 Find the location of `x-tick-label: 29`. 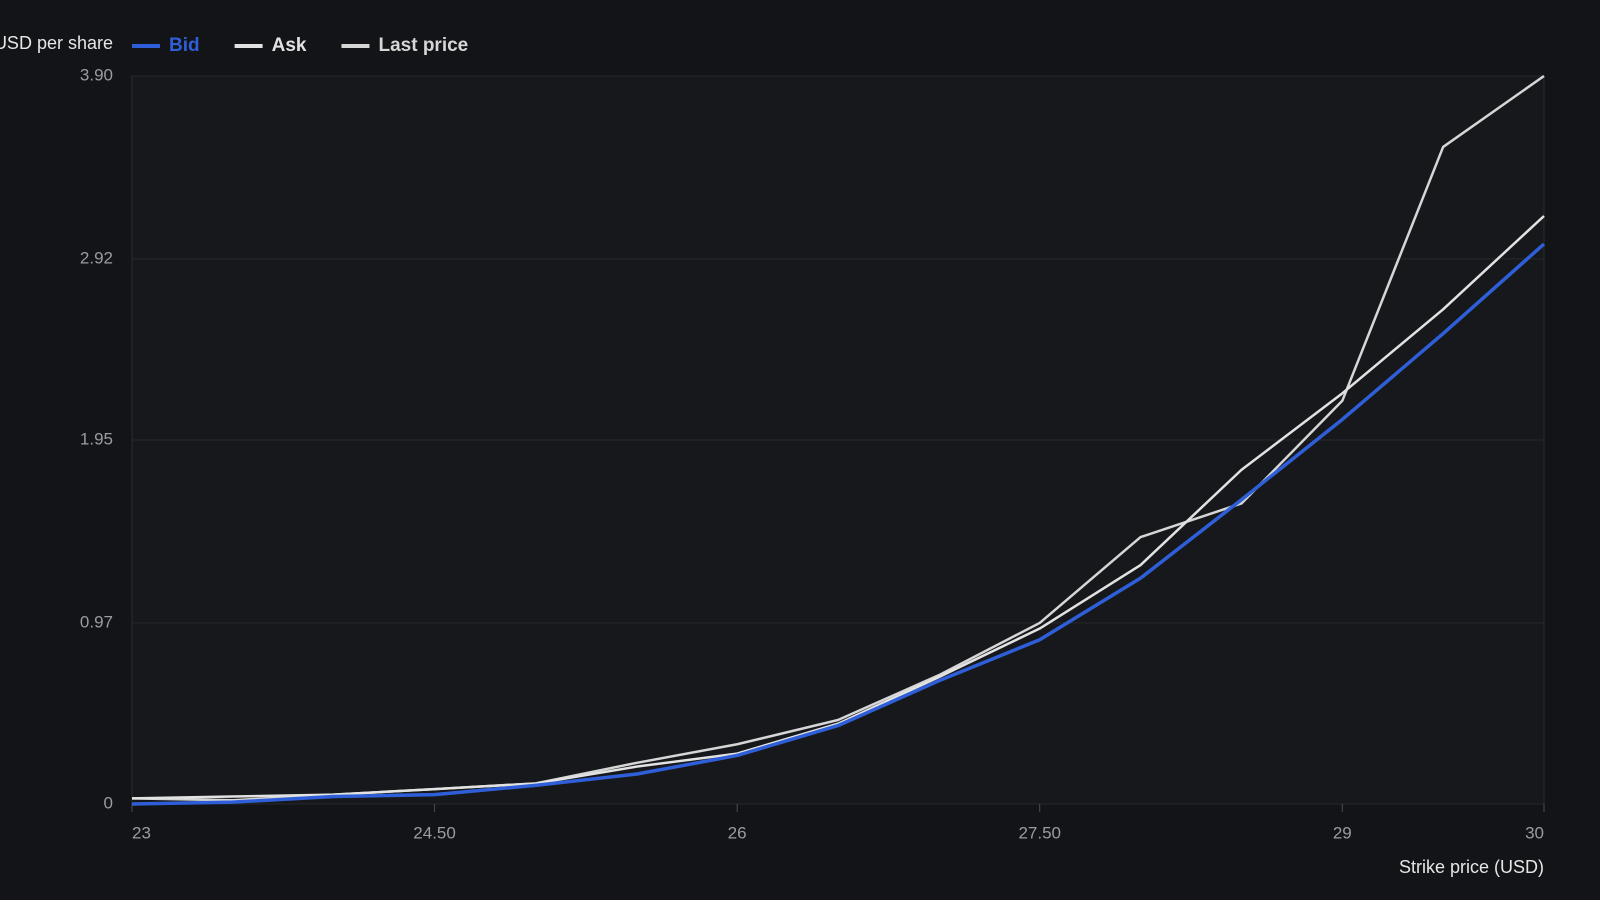

x-tick-label: 29 is located at coordinates (1342, 832).